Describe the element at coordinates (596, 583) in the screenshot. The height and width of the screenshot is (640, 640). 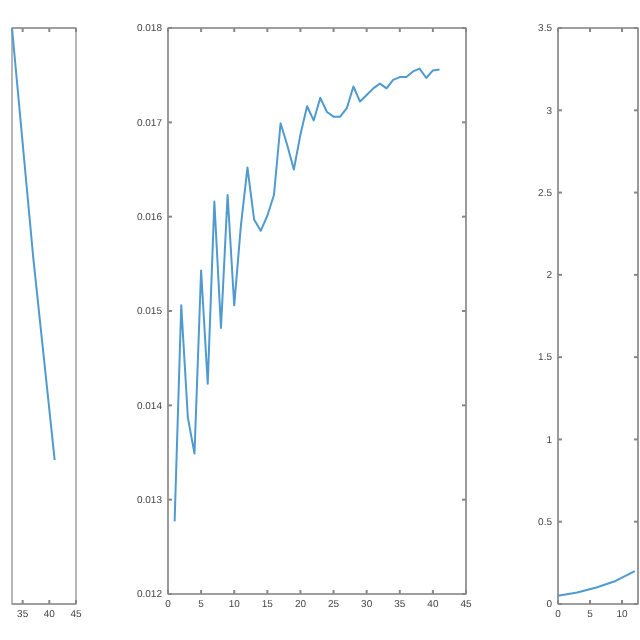
I see `line-series` at that location.